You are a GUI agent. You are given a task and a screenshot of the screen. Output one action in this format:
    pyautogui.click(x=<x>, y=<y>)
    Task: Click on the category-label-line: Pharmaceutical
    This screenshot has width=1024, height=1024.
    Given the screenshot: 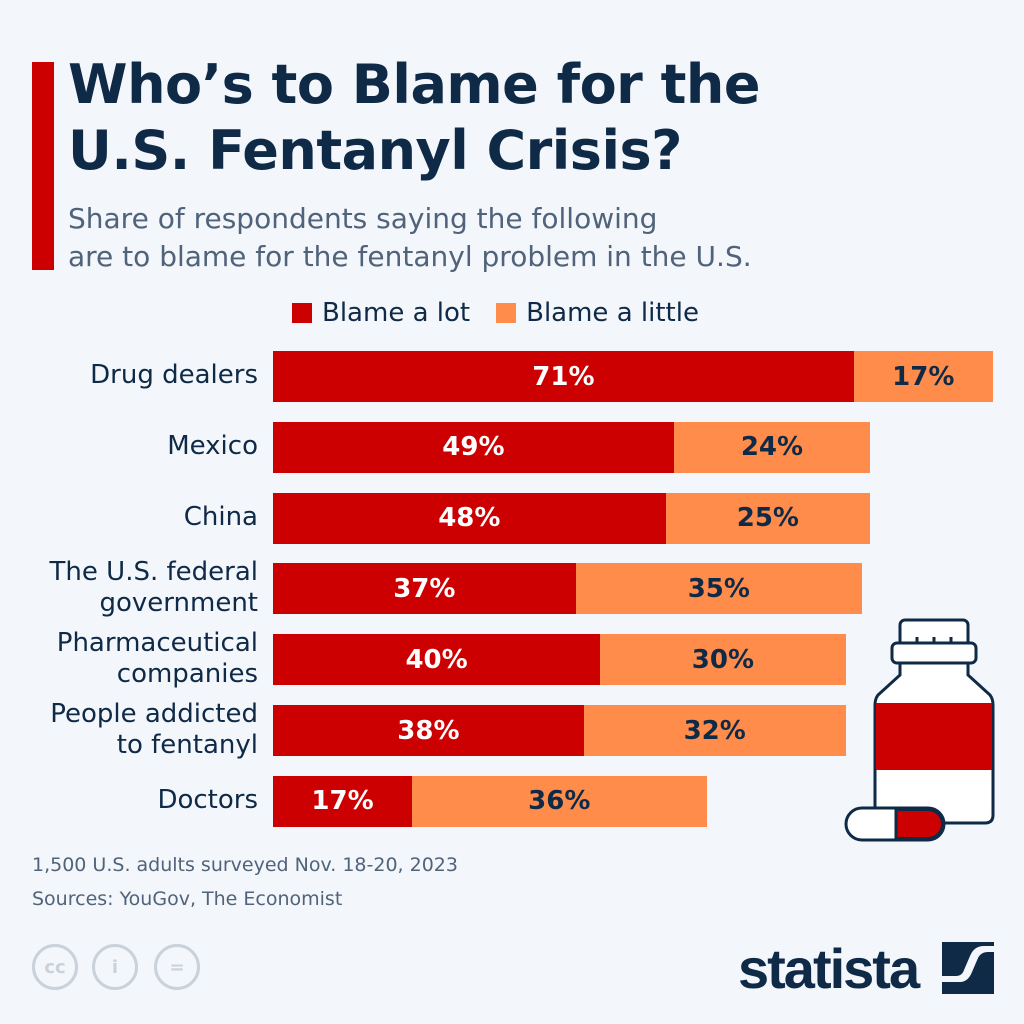 What is the action you would take?
    pyautogui.click(x=157, y=642)
    